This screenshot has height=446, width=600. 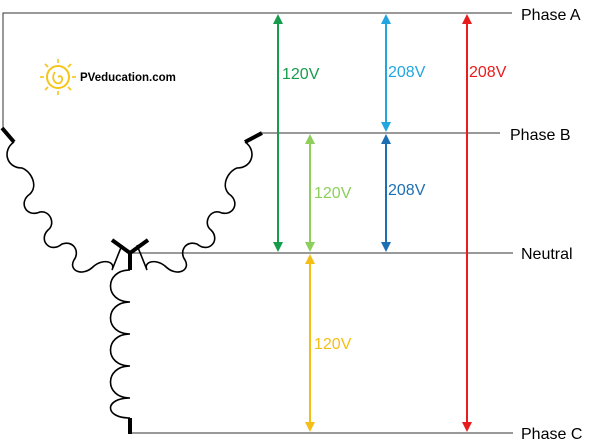 I want to click on voltage-label-neutral-c: 120V, so click(x=333, y=344).